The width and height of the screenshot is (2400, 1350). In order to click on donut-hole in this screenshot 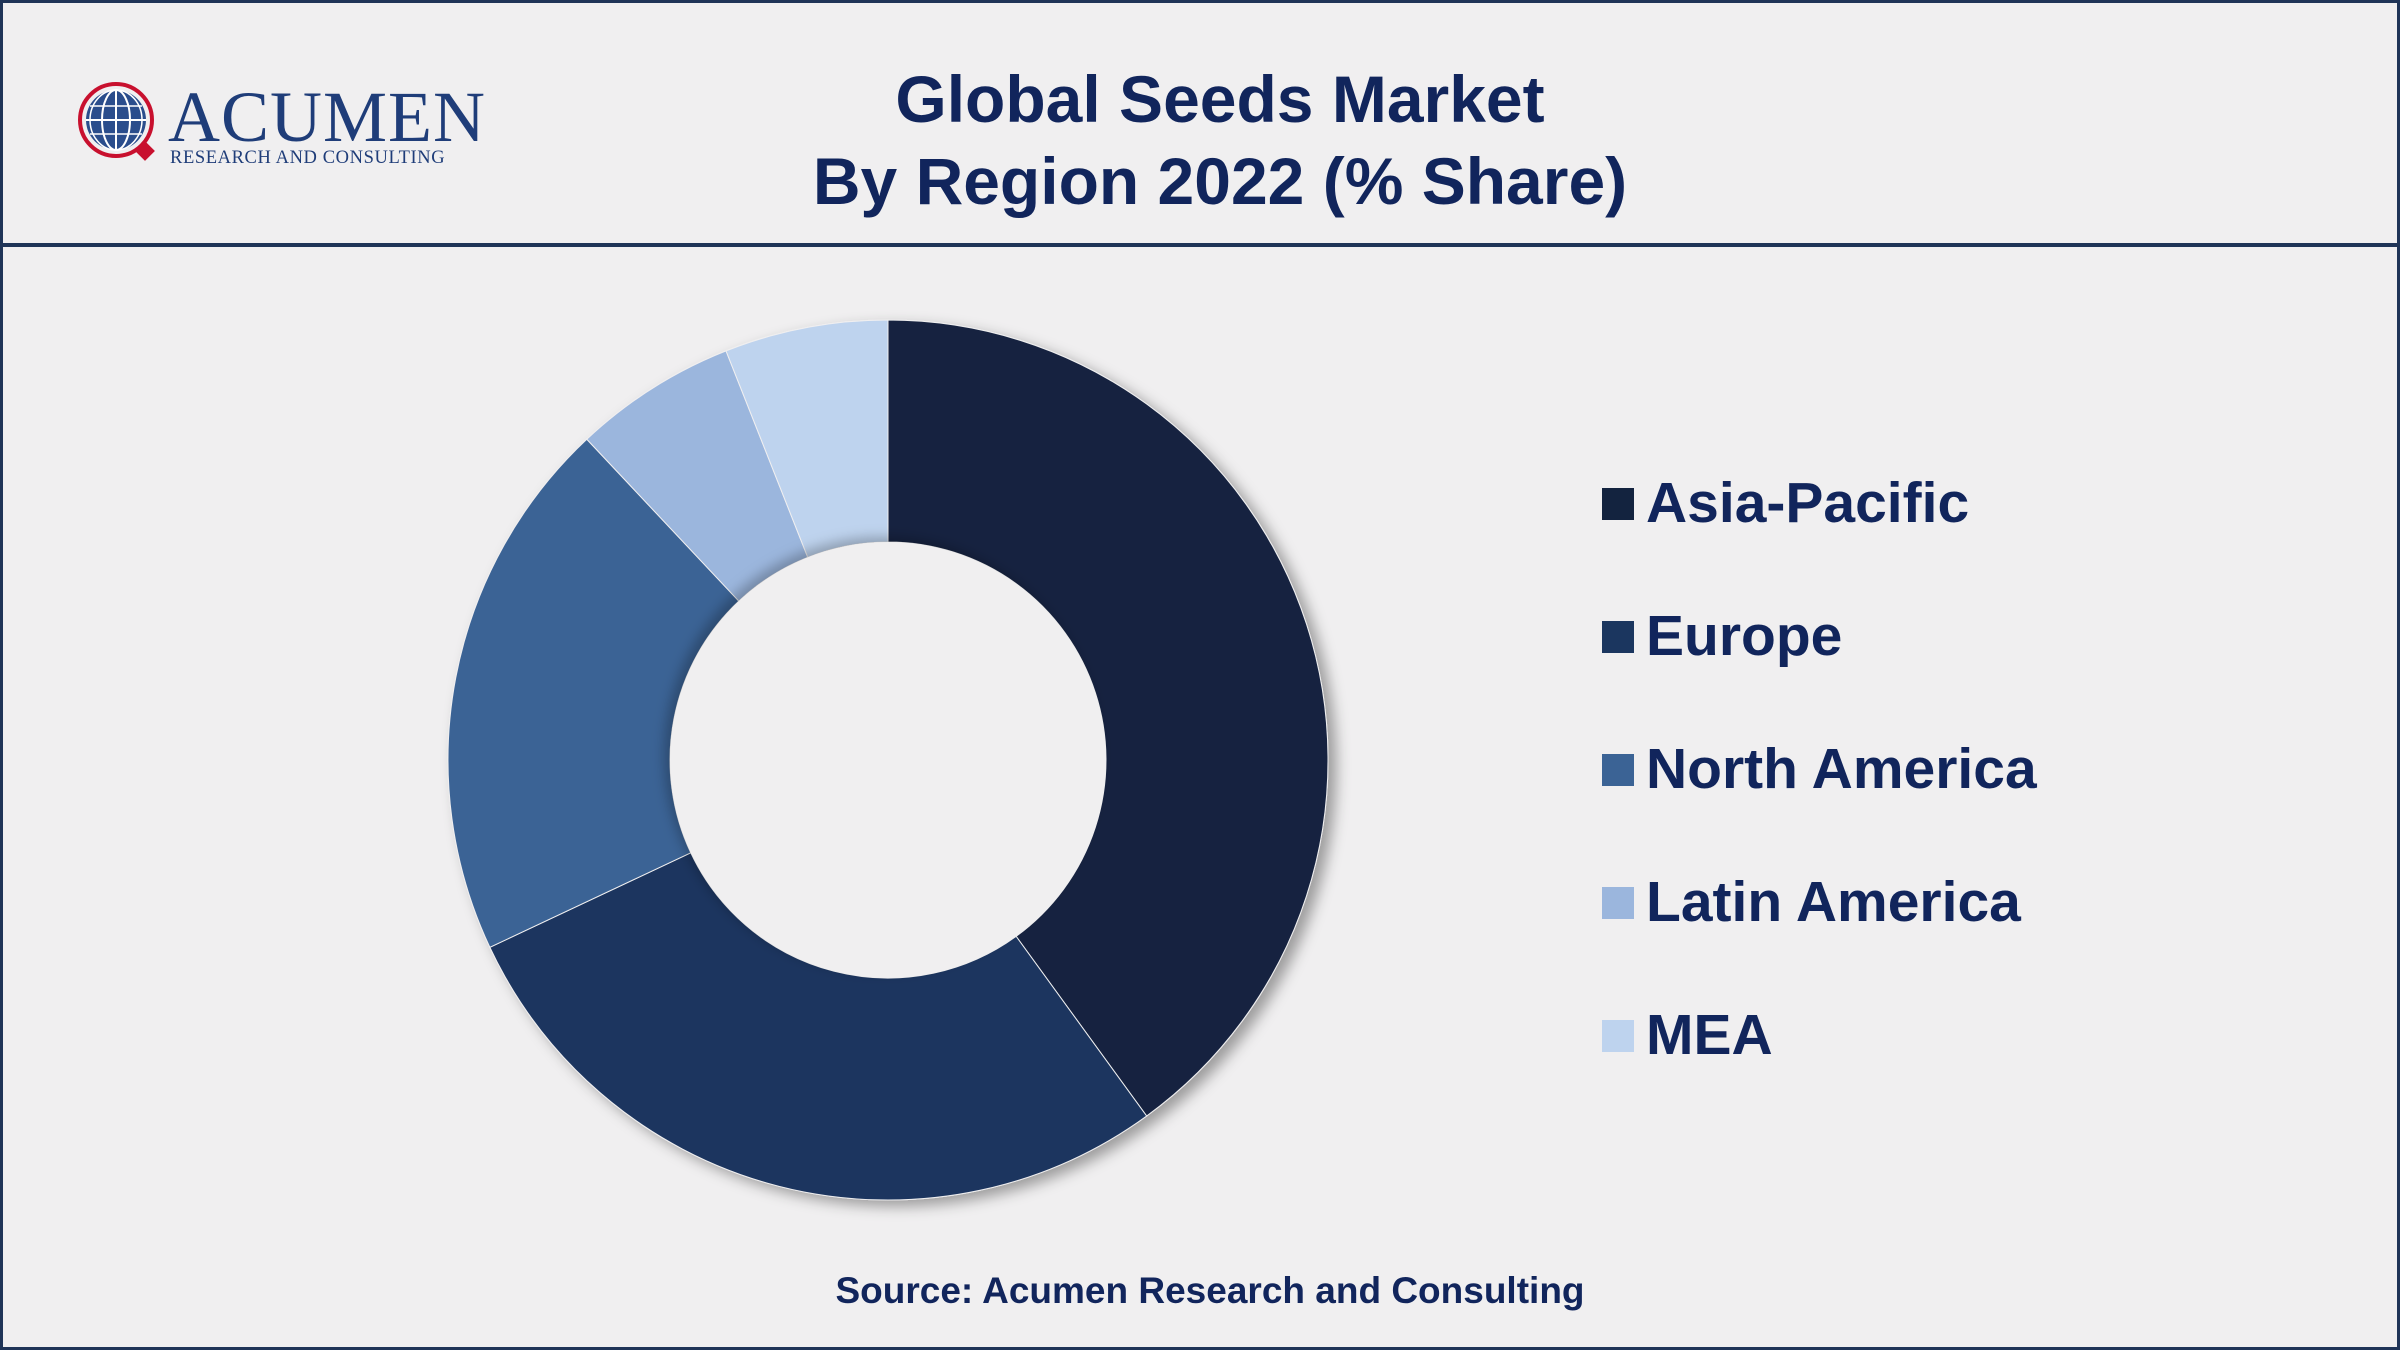, I will do `click(888, 760)`.